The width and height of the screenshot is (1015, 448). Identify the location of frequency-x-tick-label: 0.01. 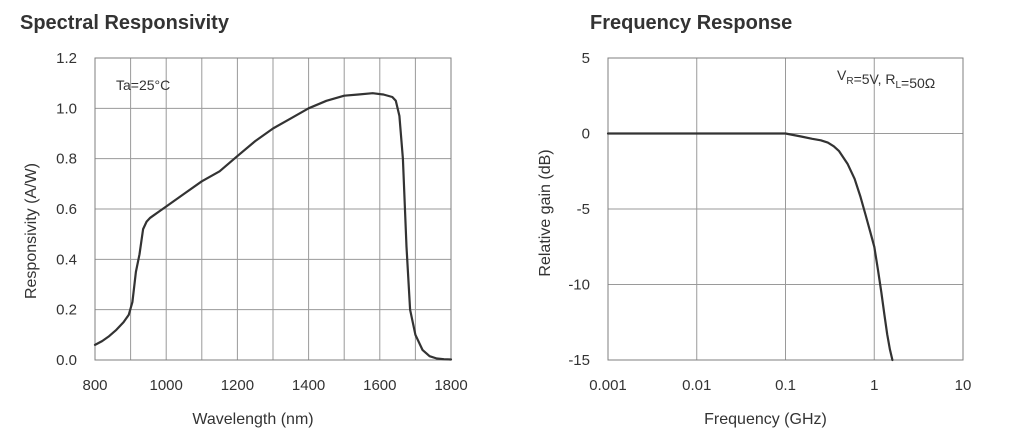
(696, 385).